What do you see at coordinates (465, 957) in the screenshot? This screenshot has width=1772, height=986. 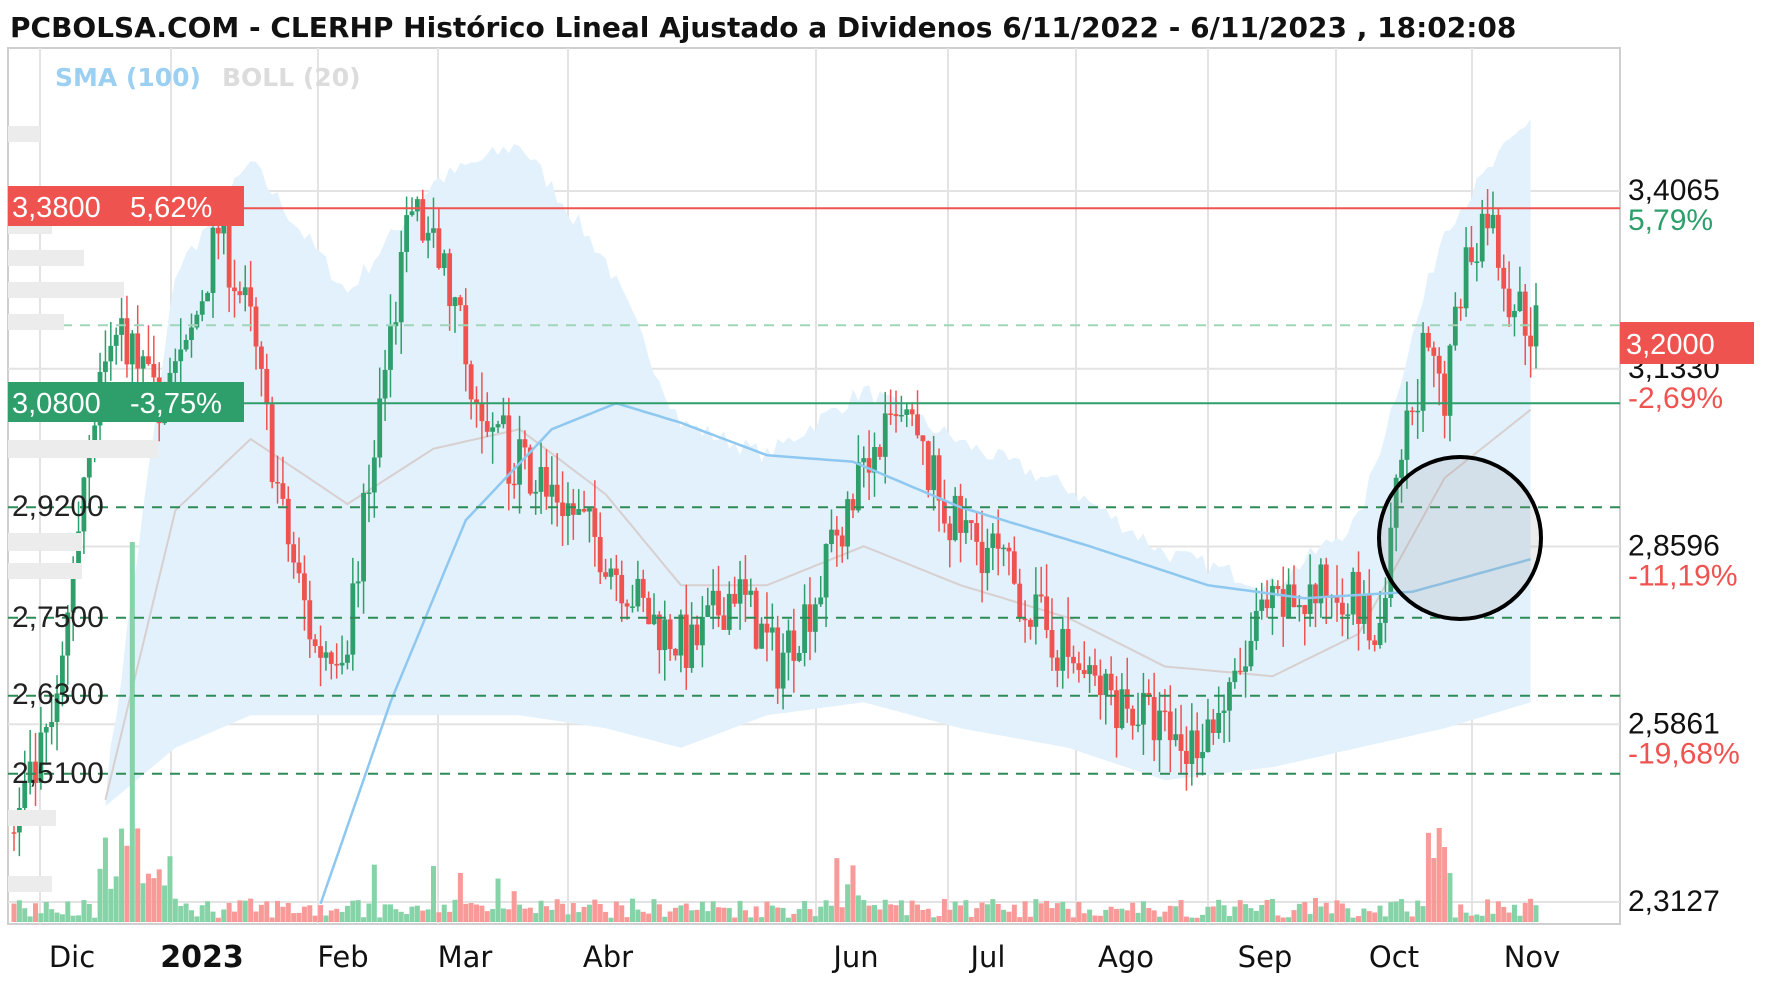 I see `x-axis-label: Mar` at bounding box center [465, 957].